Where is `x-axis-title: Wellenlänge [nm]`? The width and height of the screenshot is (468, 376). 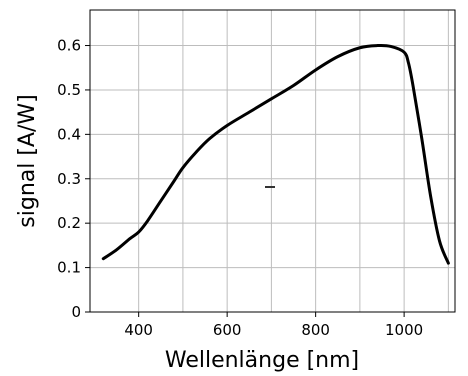
x-axis-title: Wellenlänge [nm] is located at coordinates (262, 360).